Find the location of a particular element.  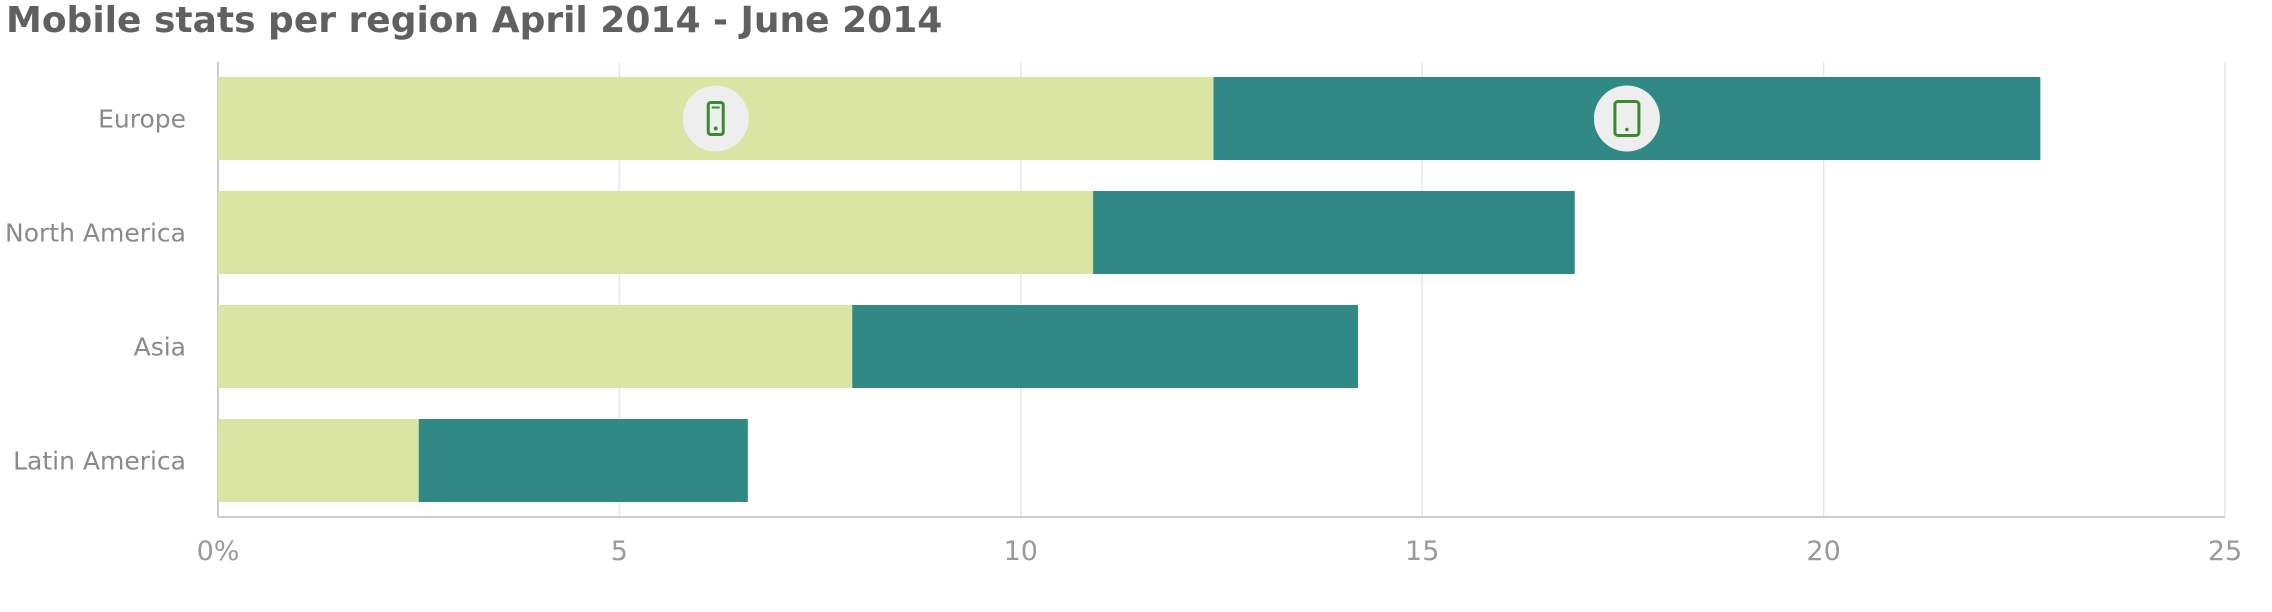

tablet-icon is located at coordinates (1627, 118).